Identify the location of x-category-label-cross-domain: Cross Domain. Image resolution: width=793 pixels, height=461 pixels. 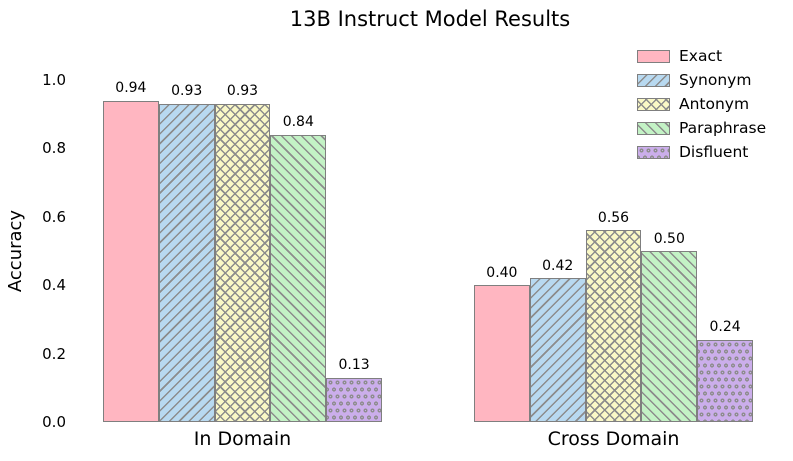
(613, 439).